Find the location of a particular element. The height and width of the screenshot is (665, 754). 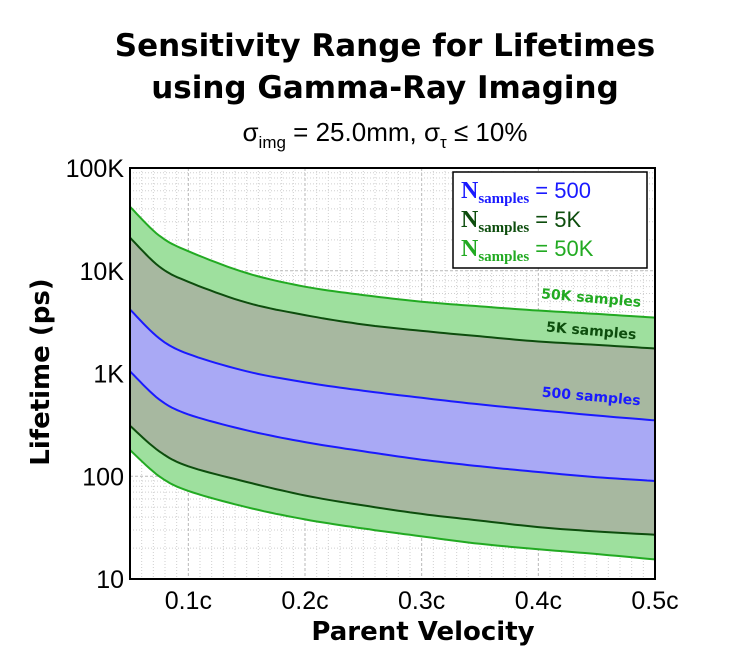

line-upper-50k-samples is located at coordinates (392, 262).